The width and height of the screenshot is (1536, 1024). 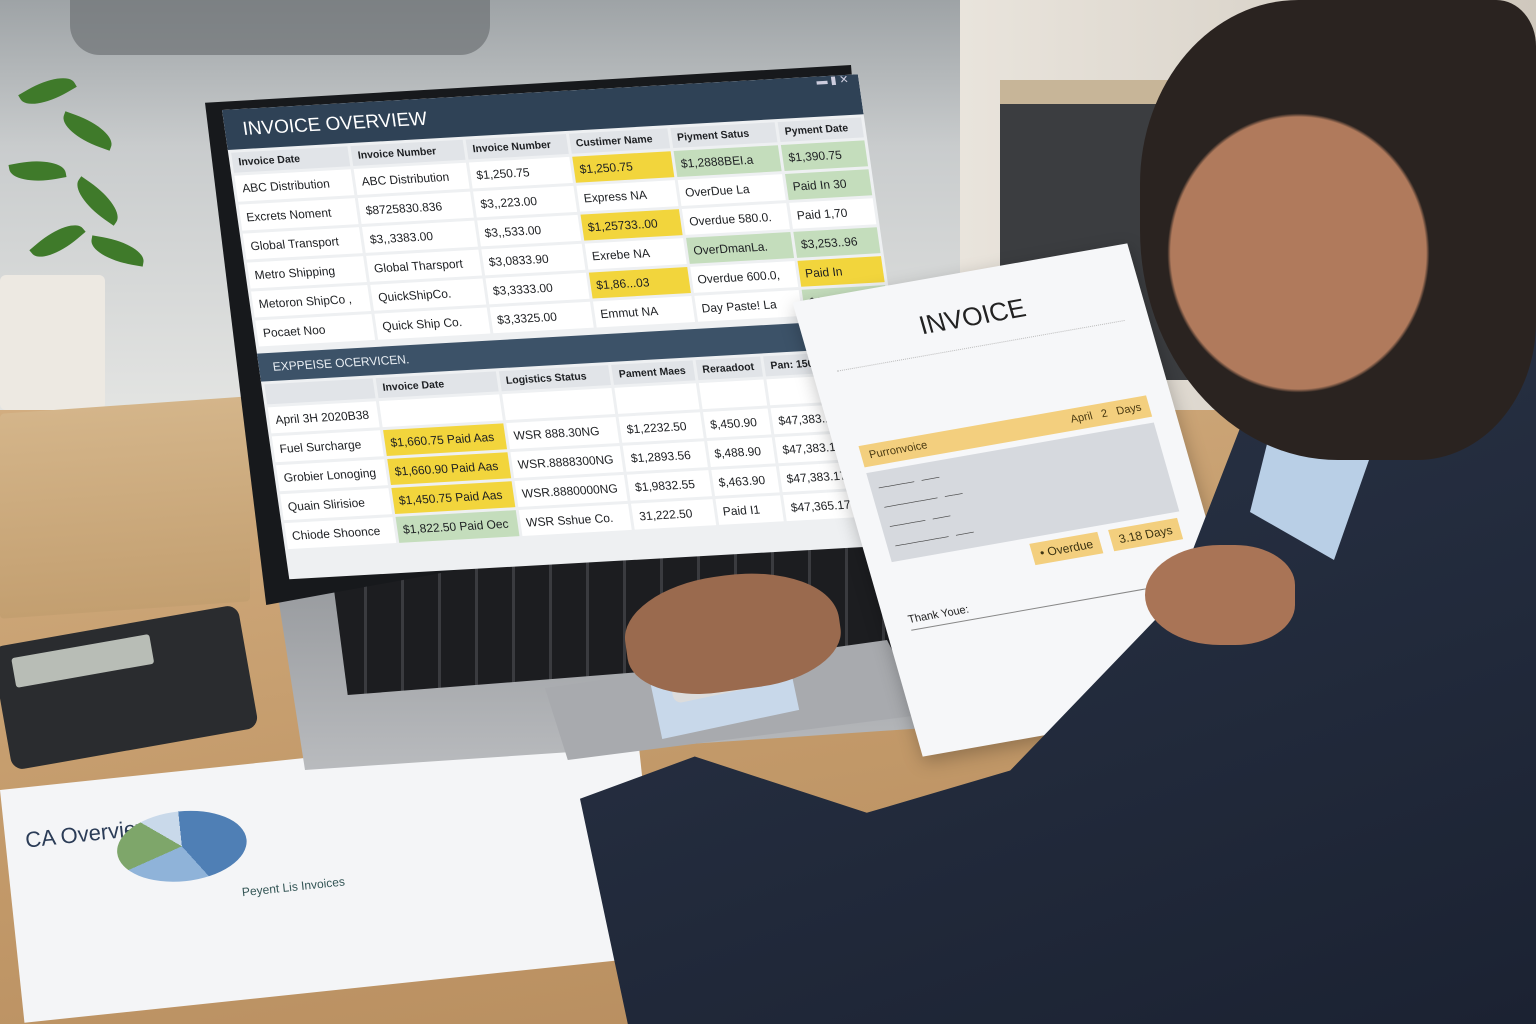 What do you see at coordinates (331, 475) in the screenshot?
I see `table-cell: Grobier Lonoging` at bounding box center [331, 475].